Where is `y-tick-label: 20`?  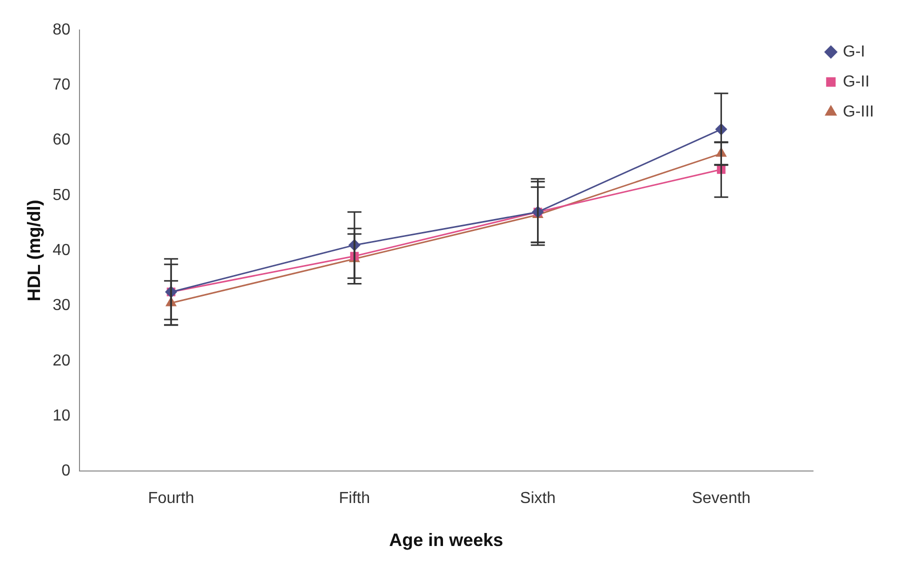 y-tick-label: 20 is located at coordinates (61, 361).